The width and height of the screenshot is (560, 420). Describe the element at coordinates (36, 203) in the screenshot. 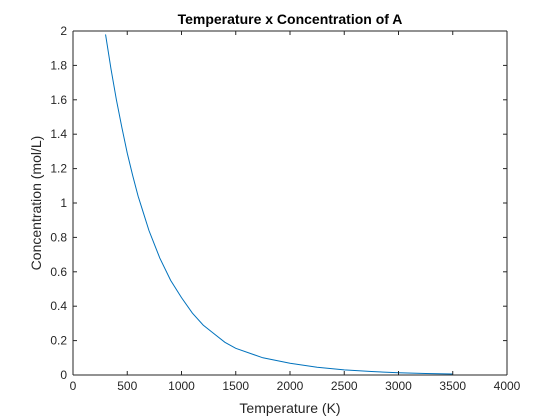

I see `y-axis-label: Concentration (mol/L)` at that location.